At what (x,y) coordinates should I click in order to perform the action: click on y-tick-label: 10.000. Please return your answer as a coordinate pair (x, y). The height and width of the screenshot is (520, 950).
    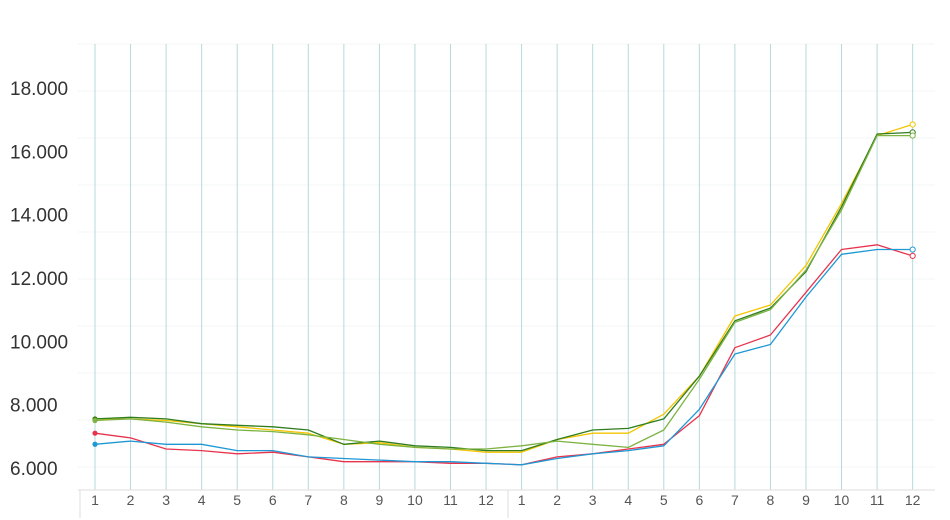
    Looking at the image, I should click on (39, 342).